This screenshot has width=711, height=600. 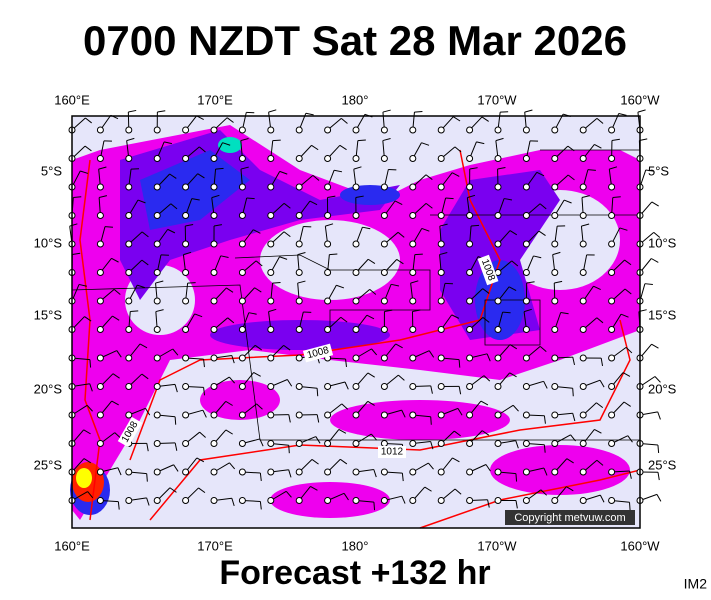 I want to click on rain-area, so click(x=240, y=400).